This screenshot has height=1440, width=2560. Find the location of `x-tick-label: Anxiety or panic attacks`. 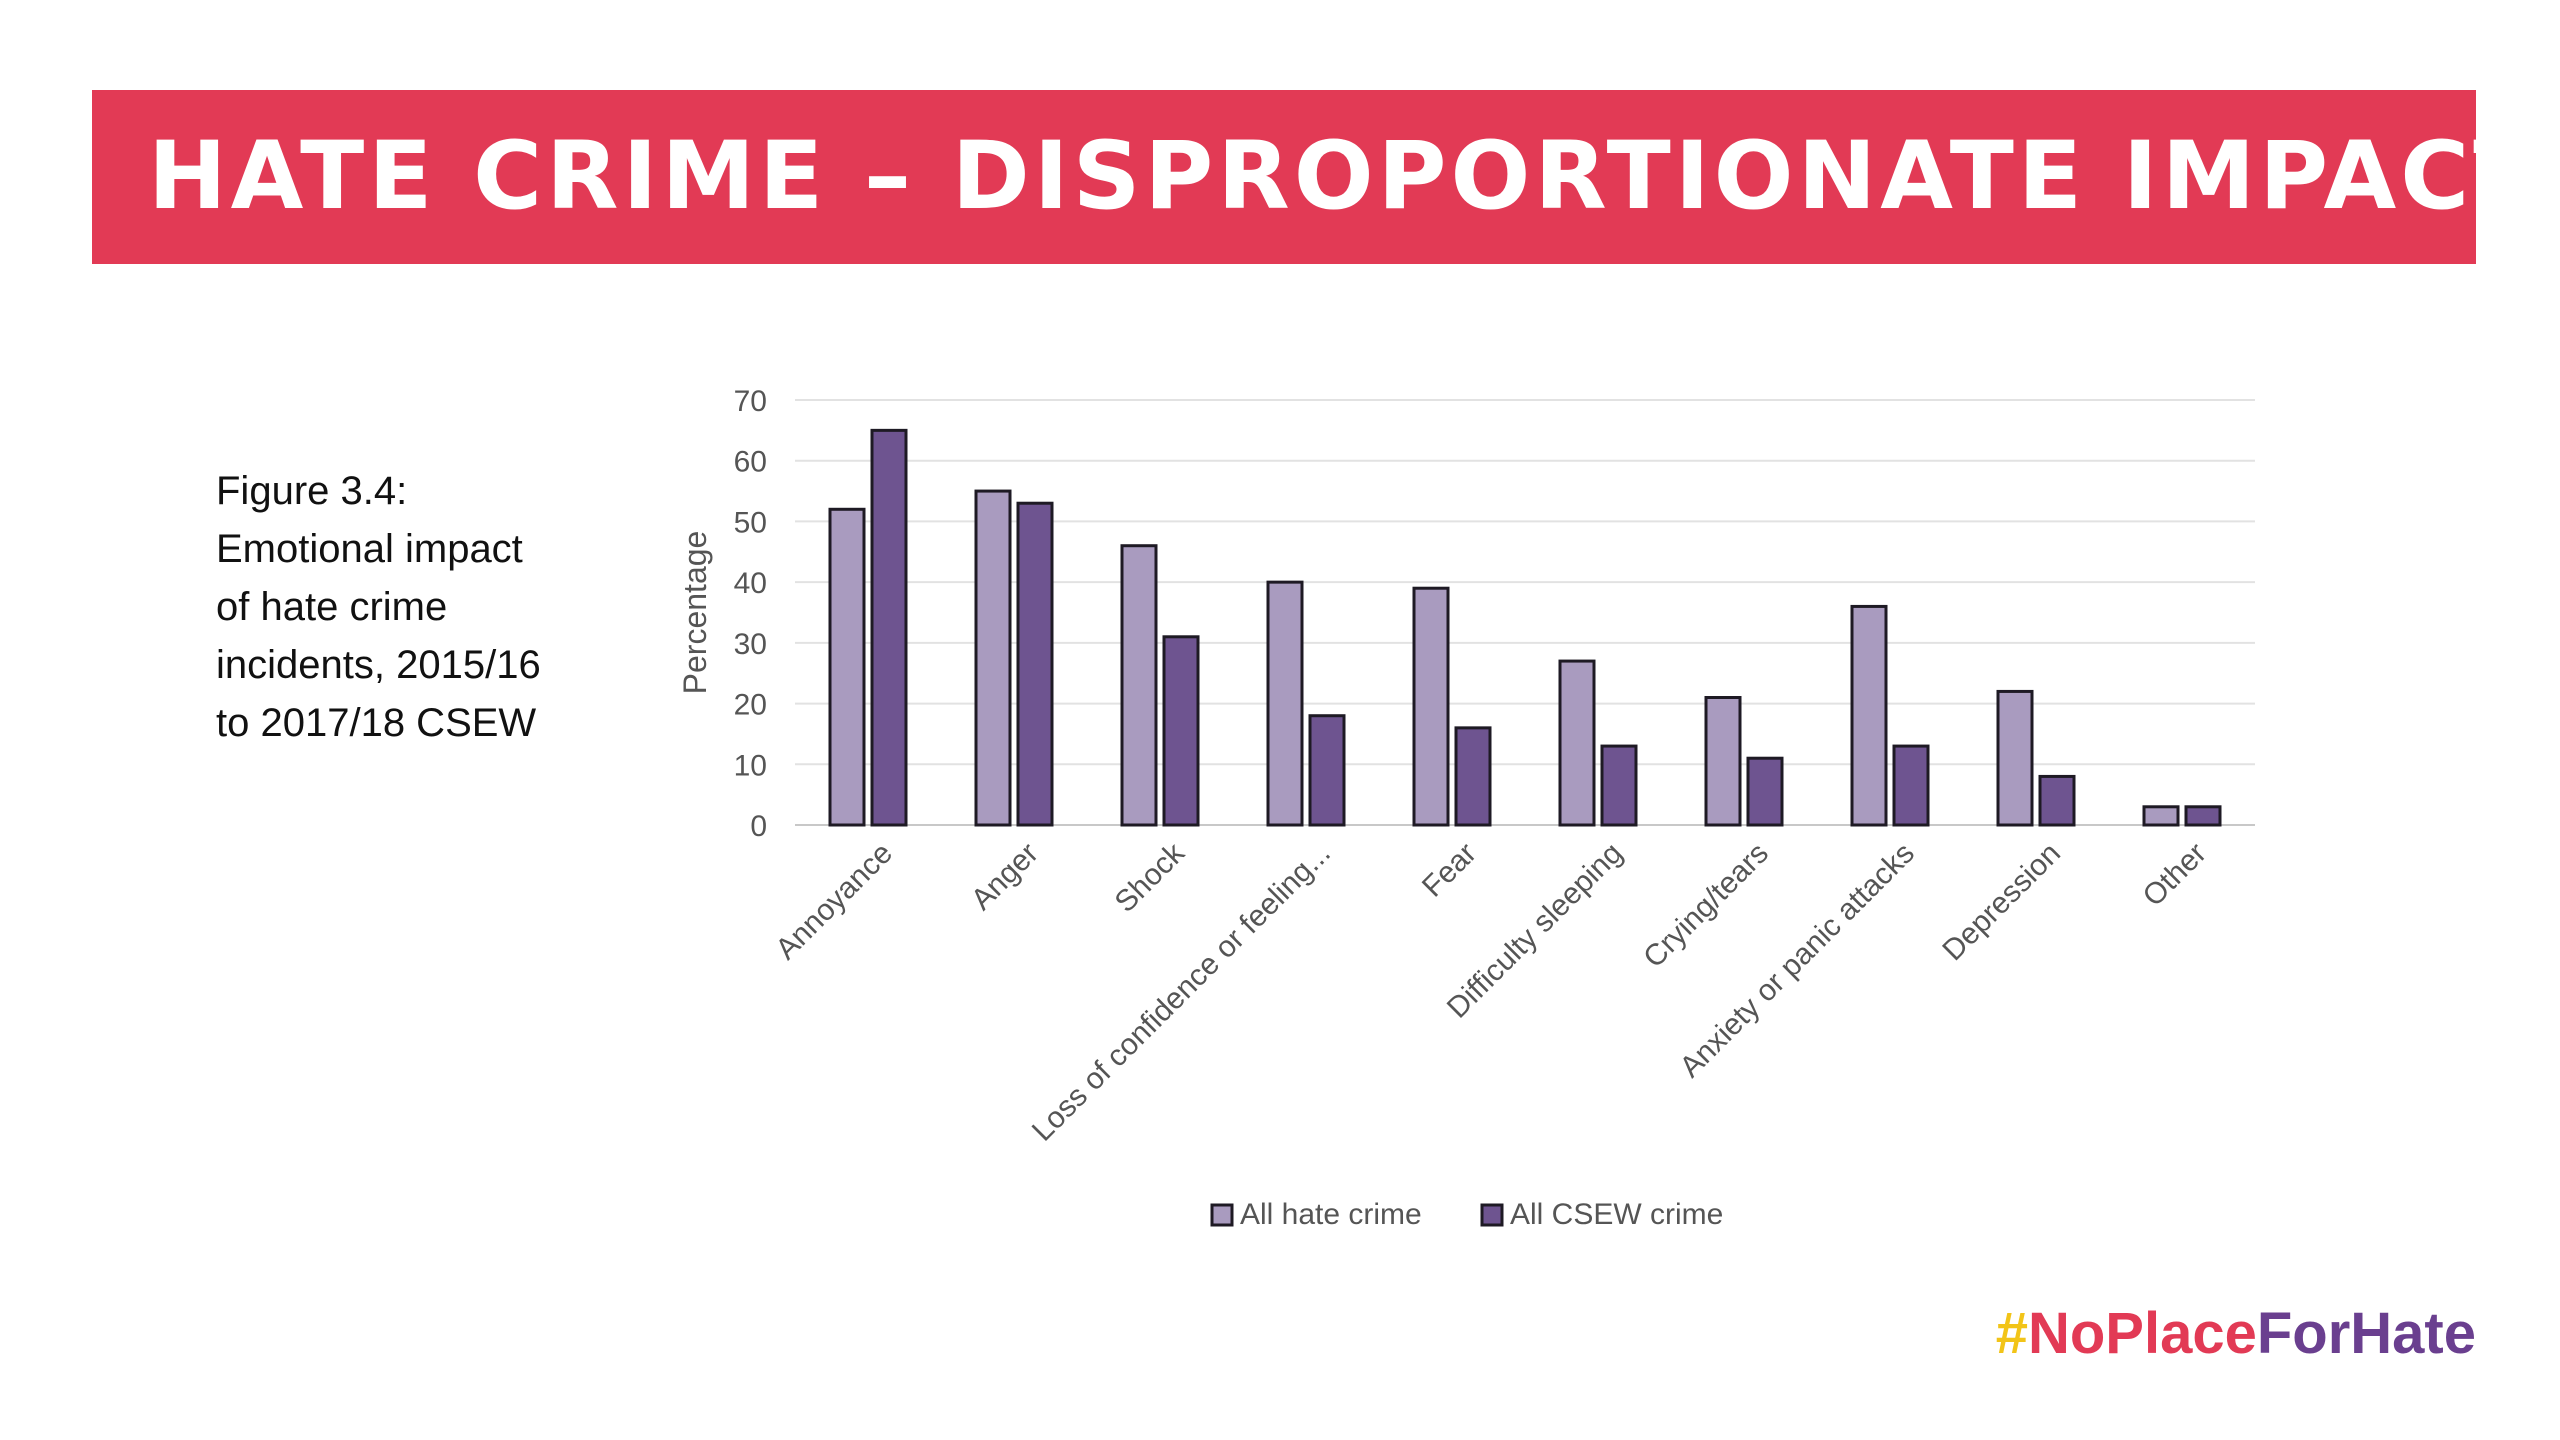

x-tick-label: Anxiety or panic attacks is located at coordinates (1797, 960).